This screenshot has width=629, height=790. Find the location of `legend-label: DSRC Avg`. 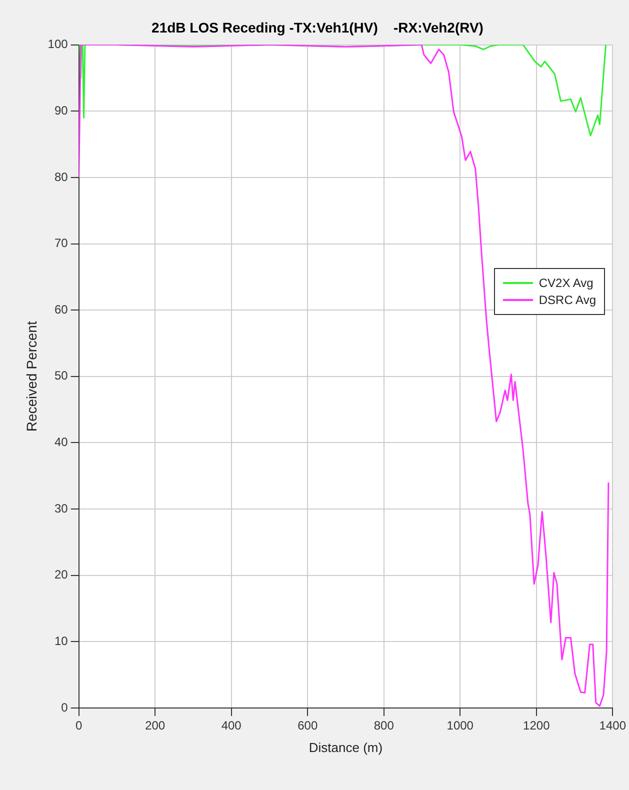

legend-label: DSRC Avg is located at coordinates (567, 300).